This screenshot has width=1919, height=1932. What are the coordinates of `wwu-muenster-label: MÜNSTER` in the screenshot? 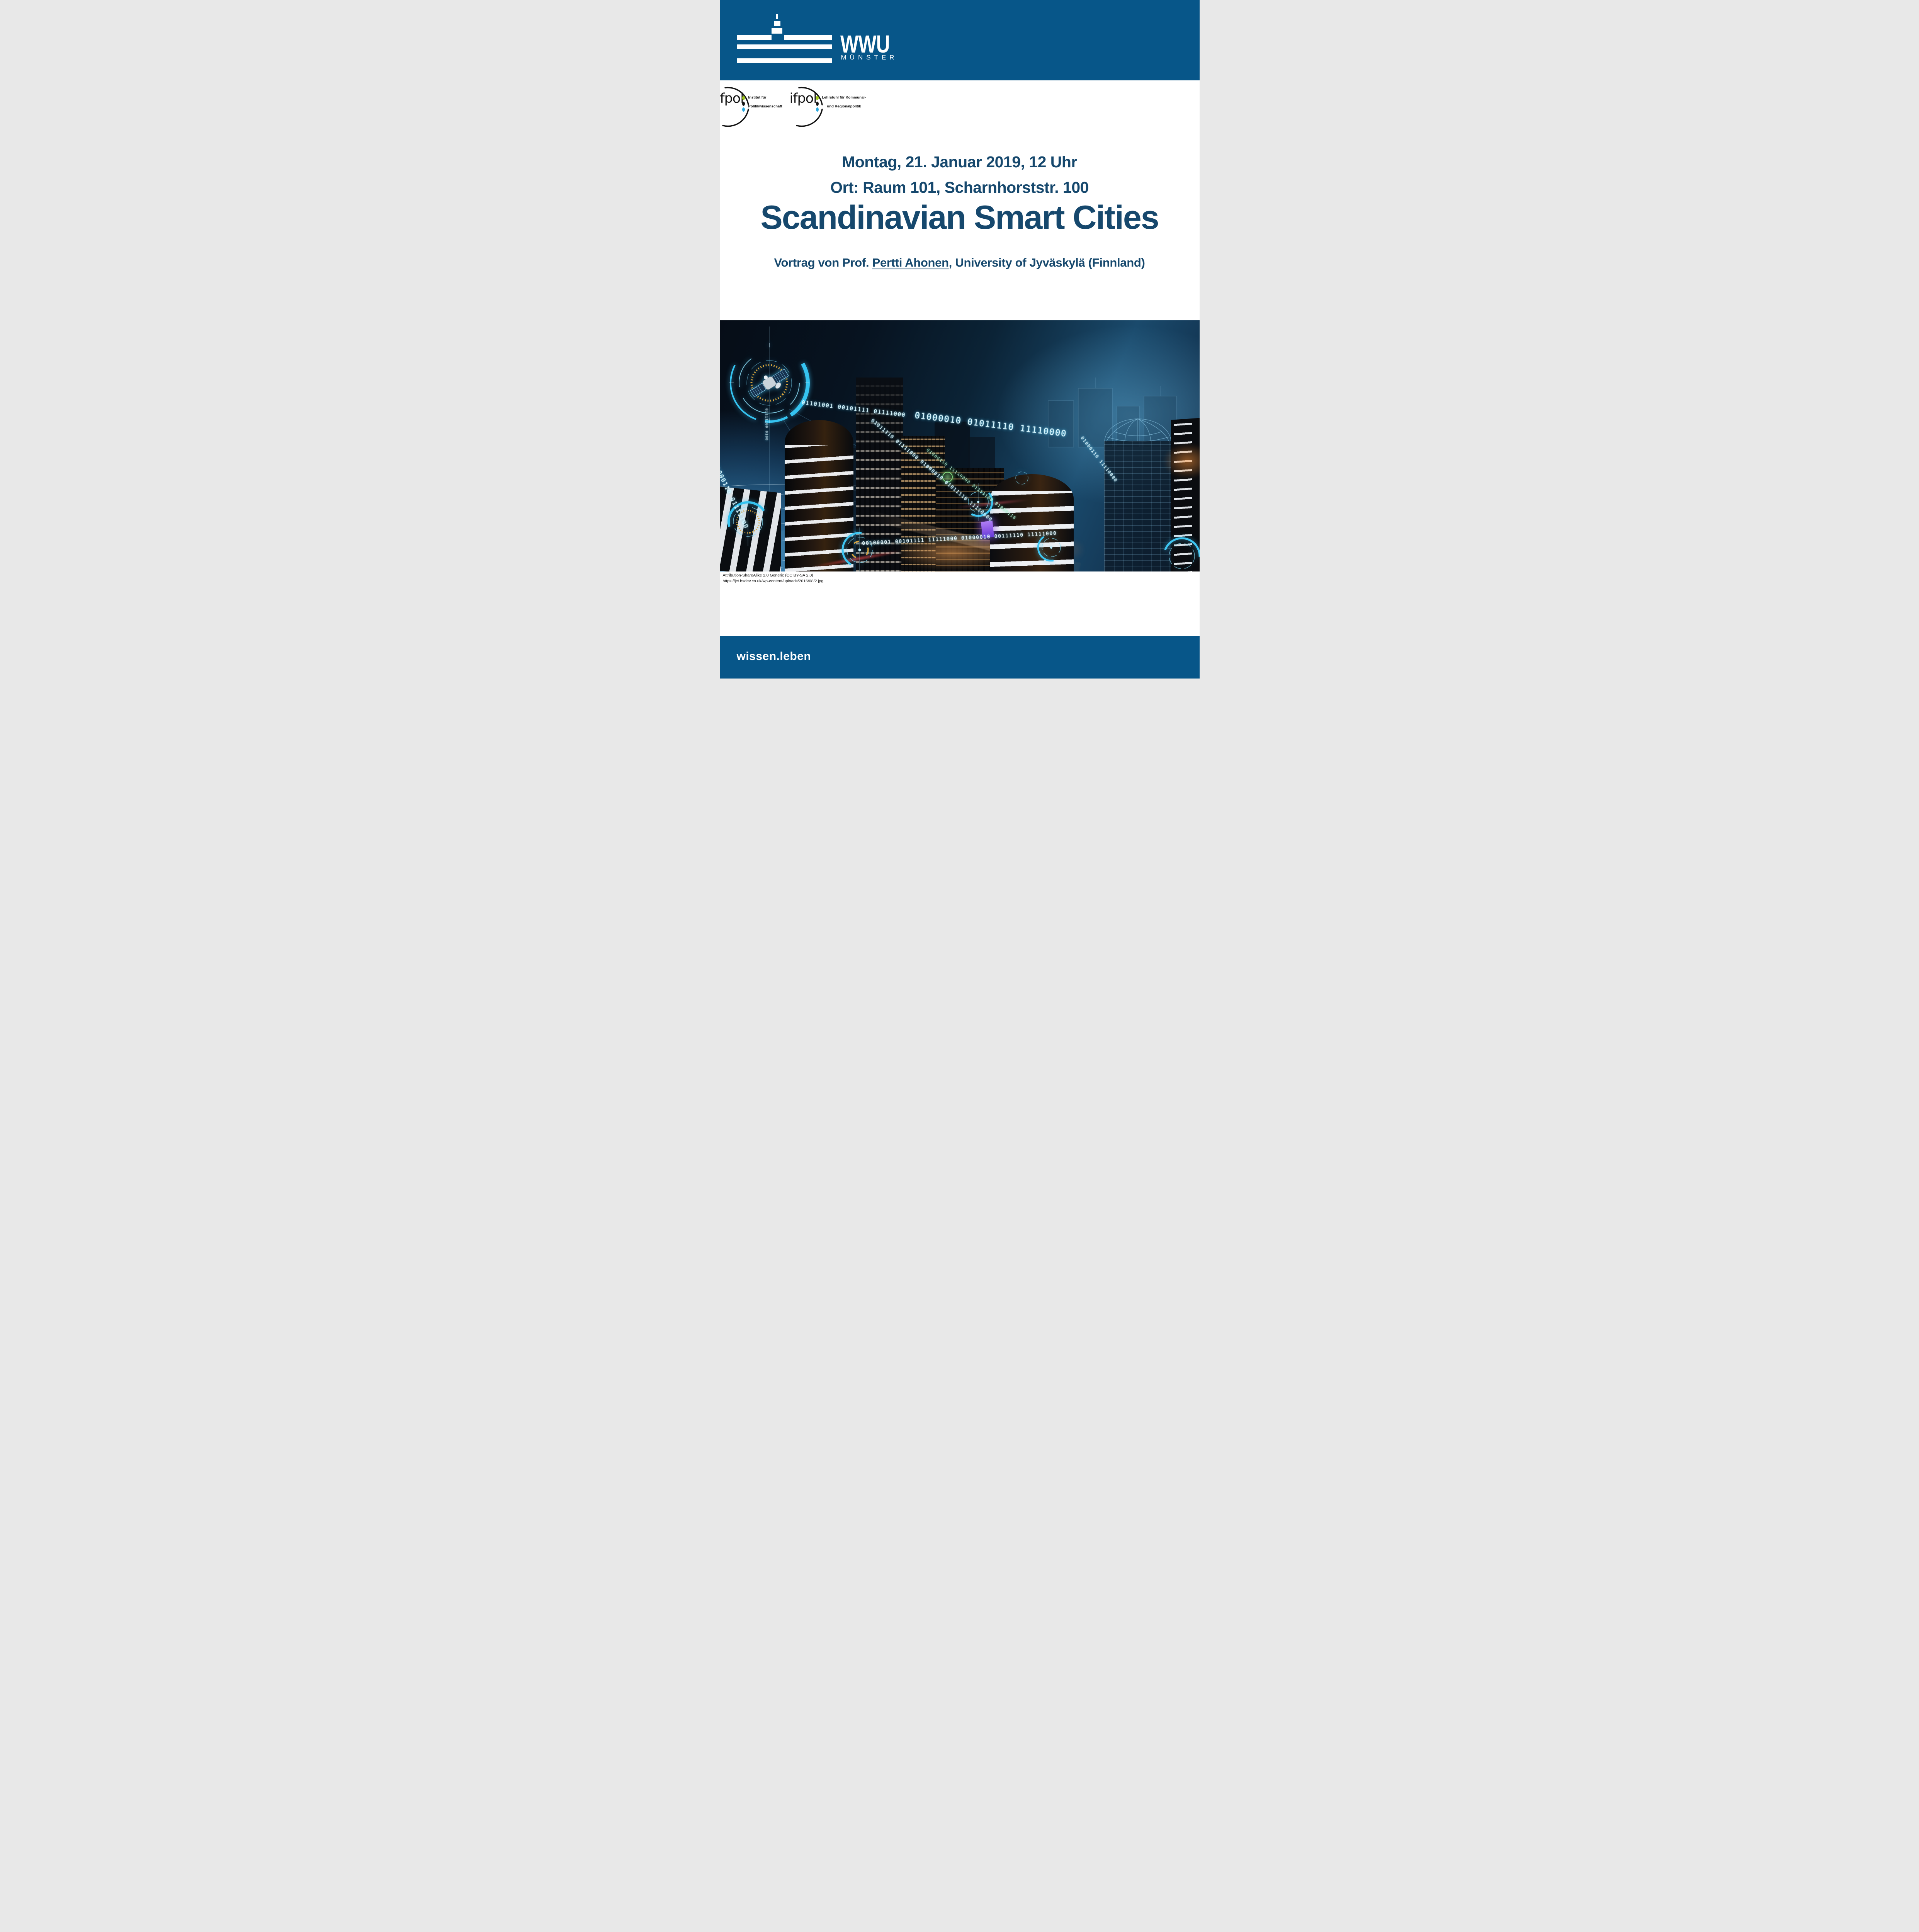 It's located at (869, 58).